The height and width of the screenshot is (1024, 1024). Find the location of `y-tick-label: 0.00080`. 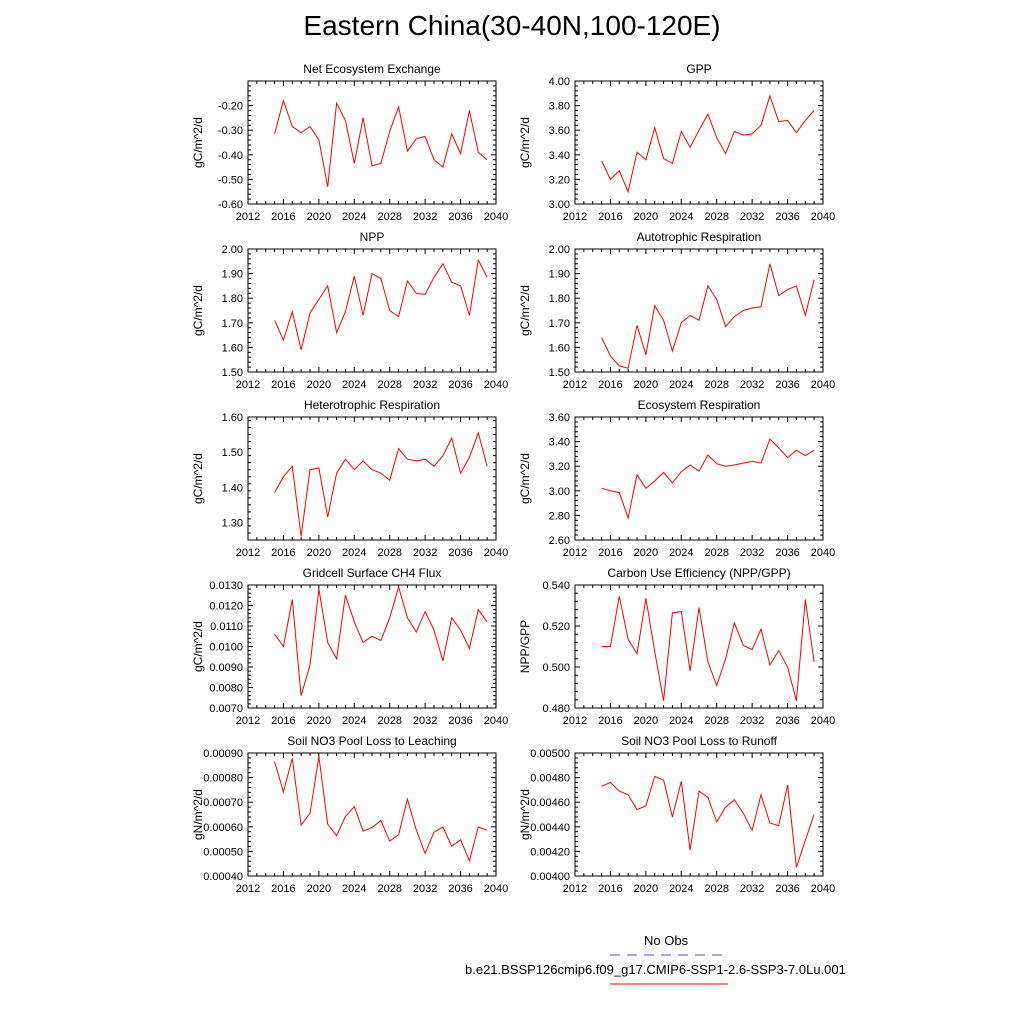

y-tick-label: 0.00080 is located at coordinates (223, 779).